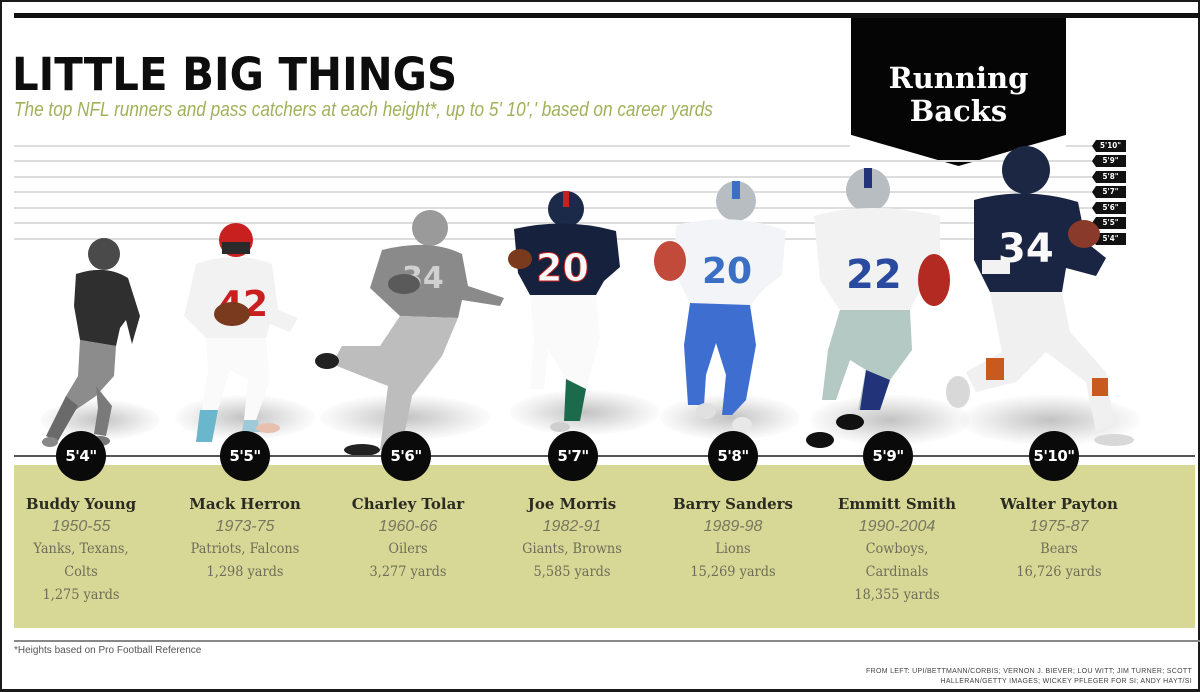  Describe the element at coordinates (245, 504) in the screenshot. I see `player-name: Mack Herron` at that location.